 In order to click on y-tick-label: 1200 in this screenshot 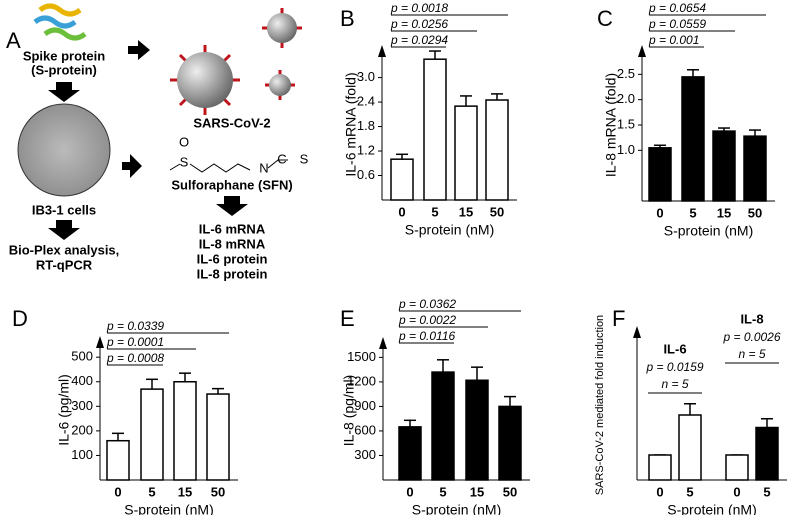, I will do `click(361, 380)`.